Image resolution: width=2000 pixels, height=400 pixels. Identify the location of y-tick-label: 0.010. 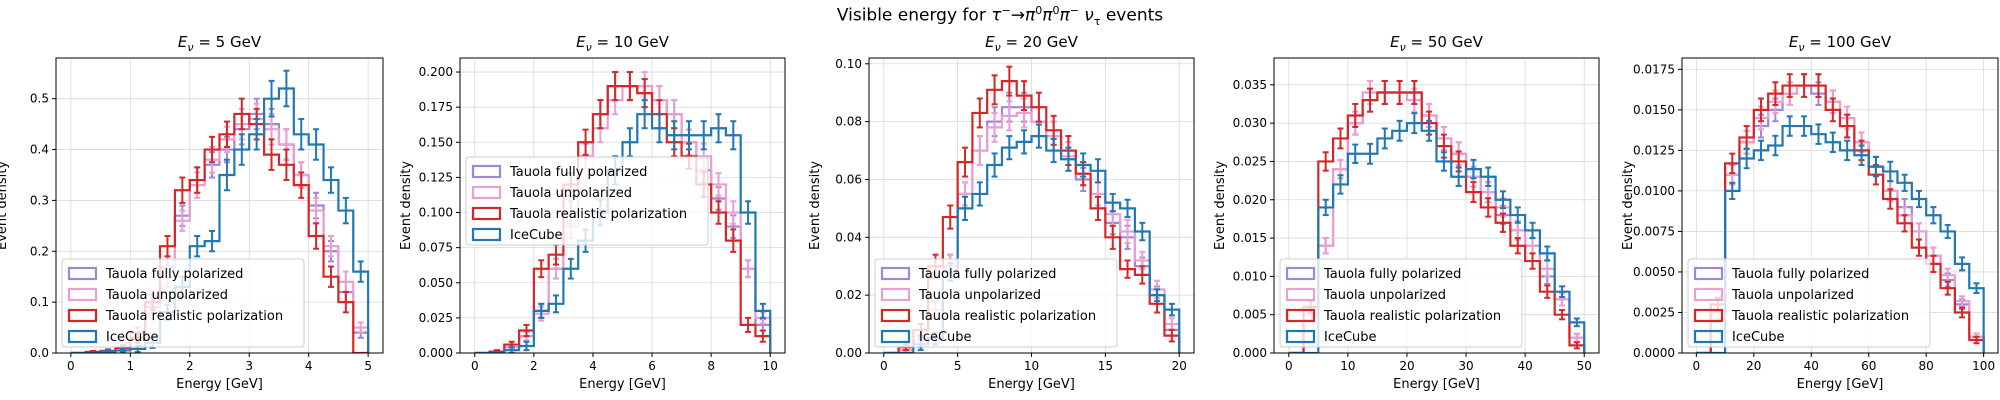
(1250, 276).